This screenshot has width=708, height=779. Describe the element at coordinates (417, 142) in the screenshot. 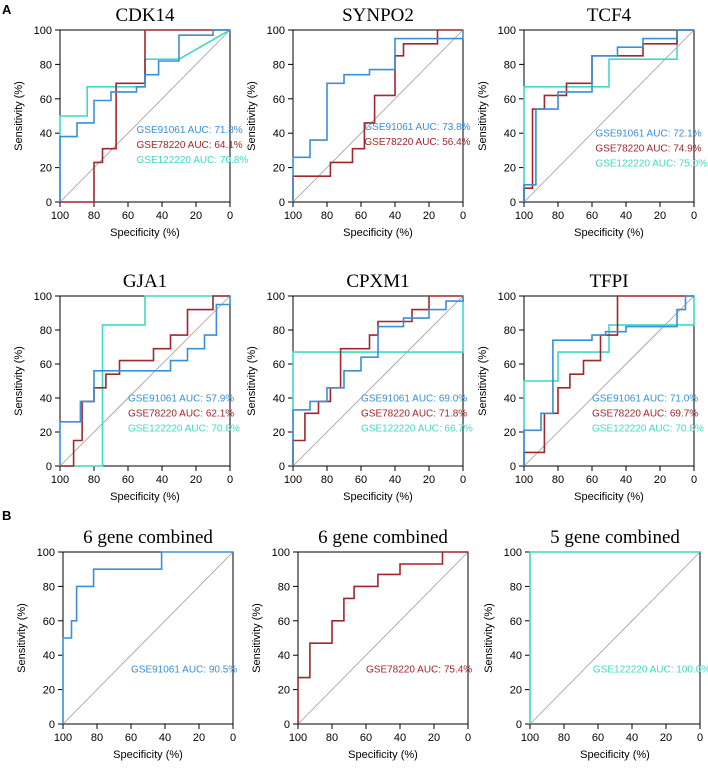

I see `legend-entry-gse78220: GSE78220 AUC: 56.4%` at that location.